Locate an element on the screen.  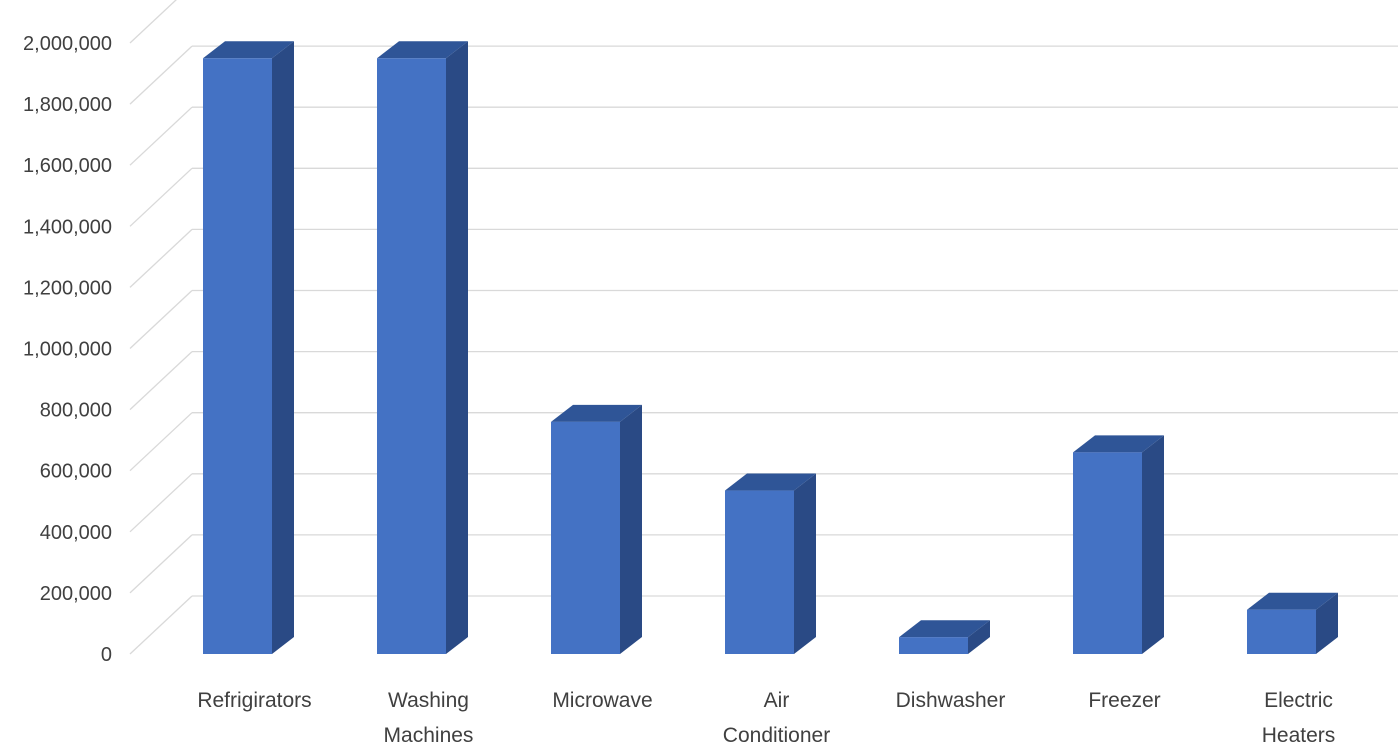
y-tick-label: 1,600,000 is located at coordinates (67, 166).